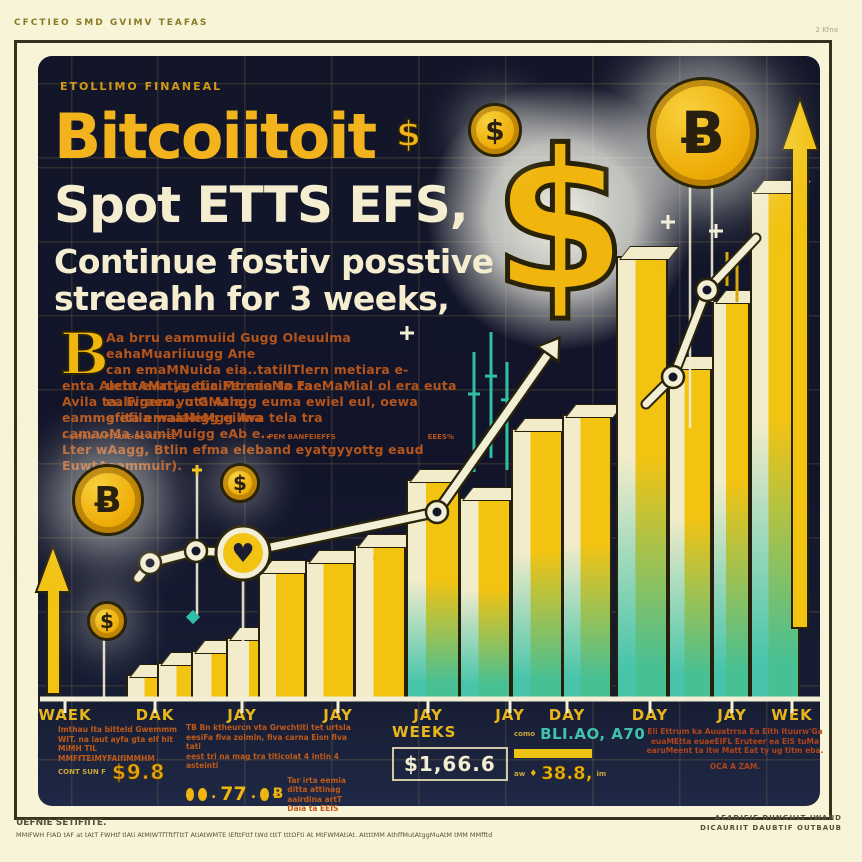 The image size is (862, 862). I want to click on stat-line: euaMEtta euaeEIFL Eruteer ea EiS tuMa, so click(735, 741).